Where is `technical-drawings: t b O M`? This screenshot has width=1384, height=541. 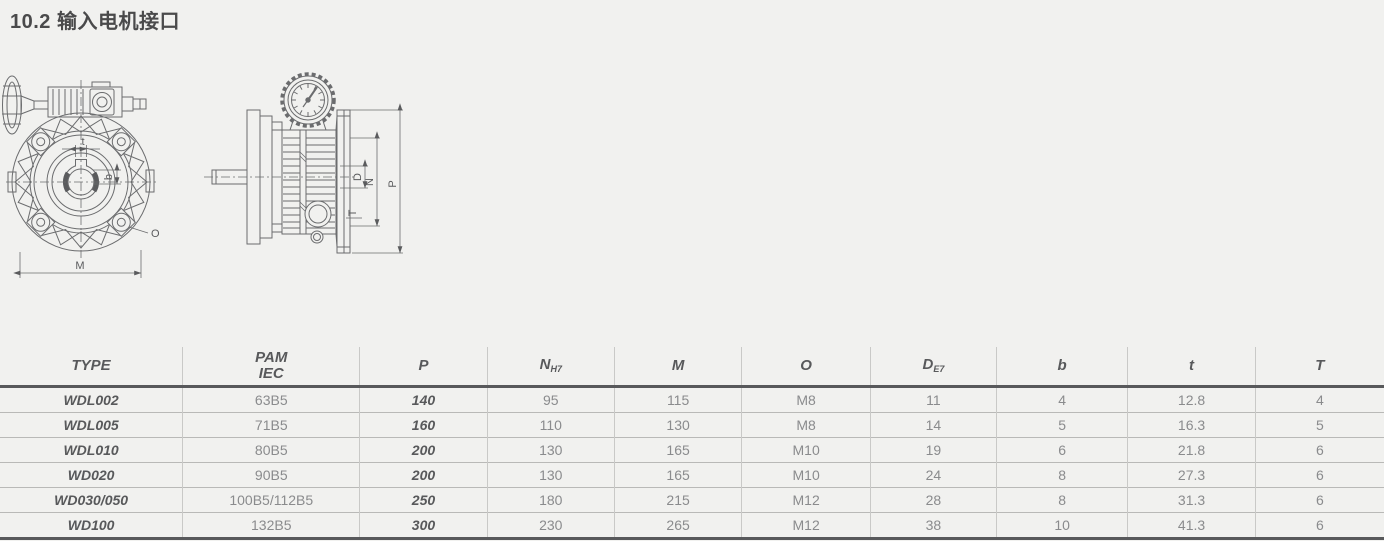 technical-drawings: t b O M is located at coordinates (220, 176).